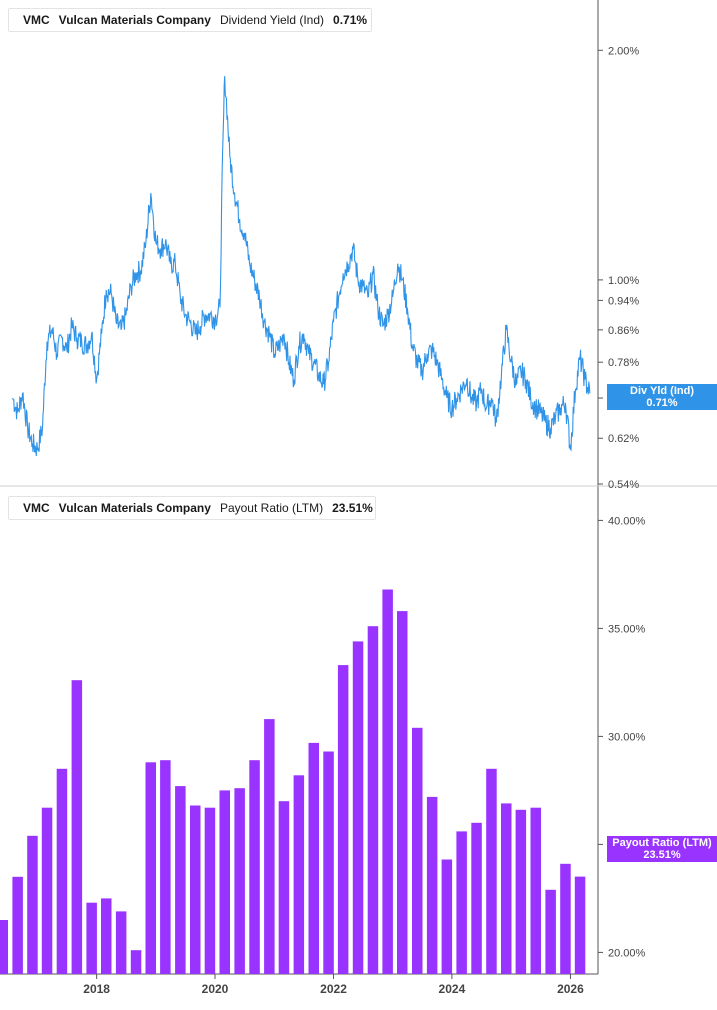  I want to click on y-tick-label: 0.94%, so click(623, 301).